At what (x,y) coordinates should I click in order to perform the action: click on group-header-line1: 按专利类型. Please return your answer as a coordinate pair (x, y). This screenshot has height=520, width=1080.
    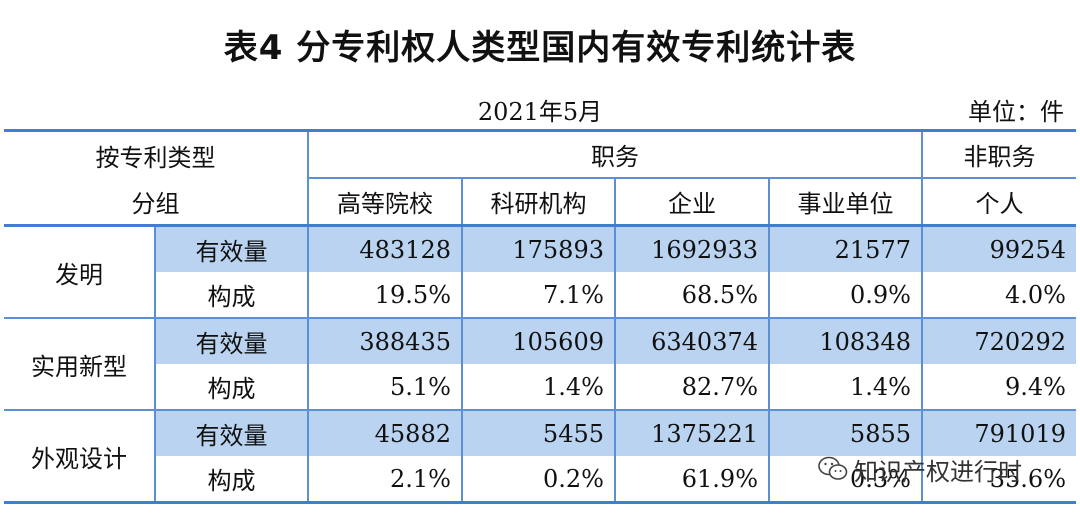
    Looking at the image, I should click on (156, 153).